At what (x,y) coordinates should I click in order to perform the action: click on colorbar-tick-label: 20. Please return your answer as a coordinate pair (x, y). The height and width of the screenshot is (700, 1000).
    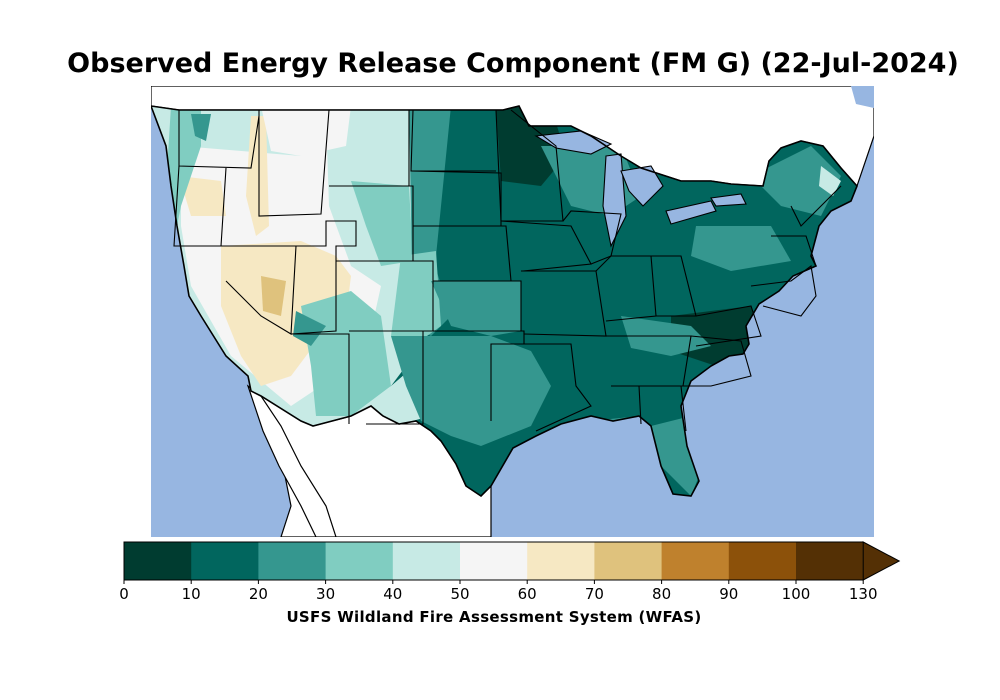
    Looking at the image, I should click on (258, 592).